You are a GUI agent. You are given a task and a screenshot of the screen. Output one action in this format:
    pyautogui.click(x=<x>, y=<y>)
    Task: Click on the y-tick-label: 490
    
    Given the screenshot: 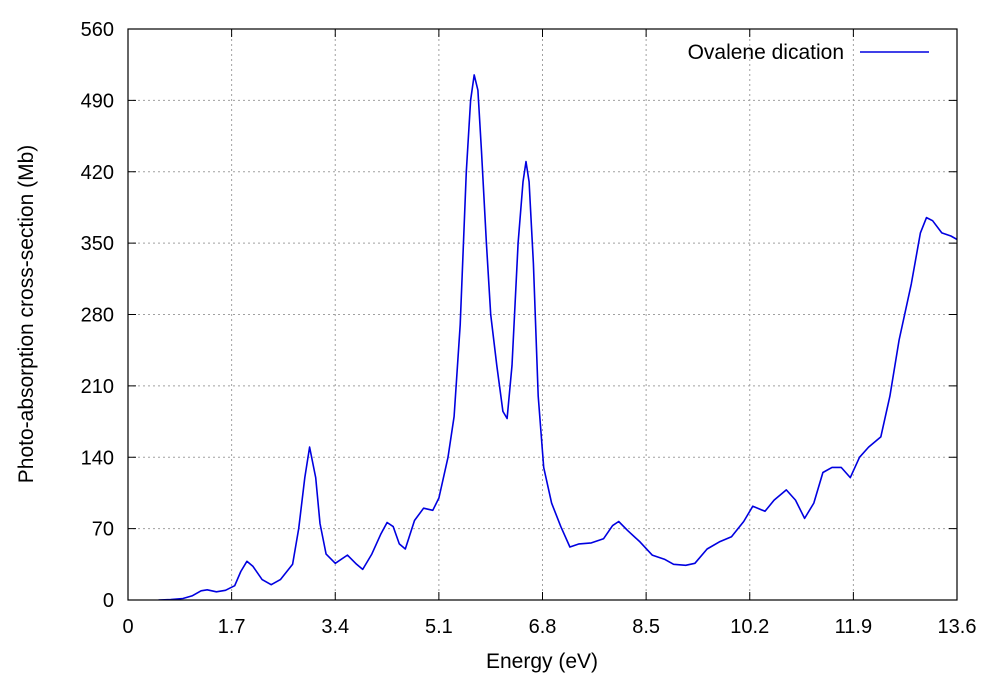 What is the action you would take?
    pyautogui.click(x=97, y=101)
    